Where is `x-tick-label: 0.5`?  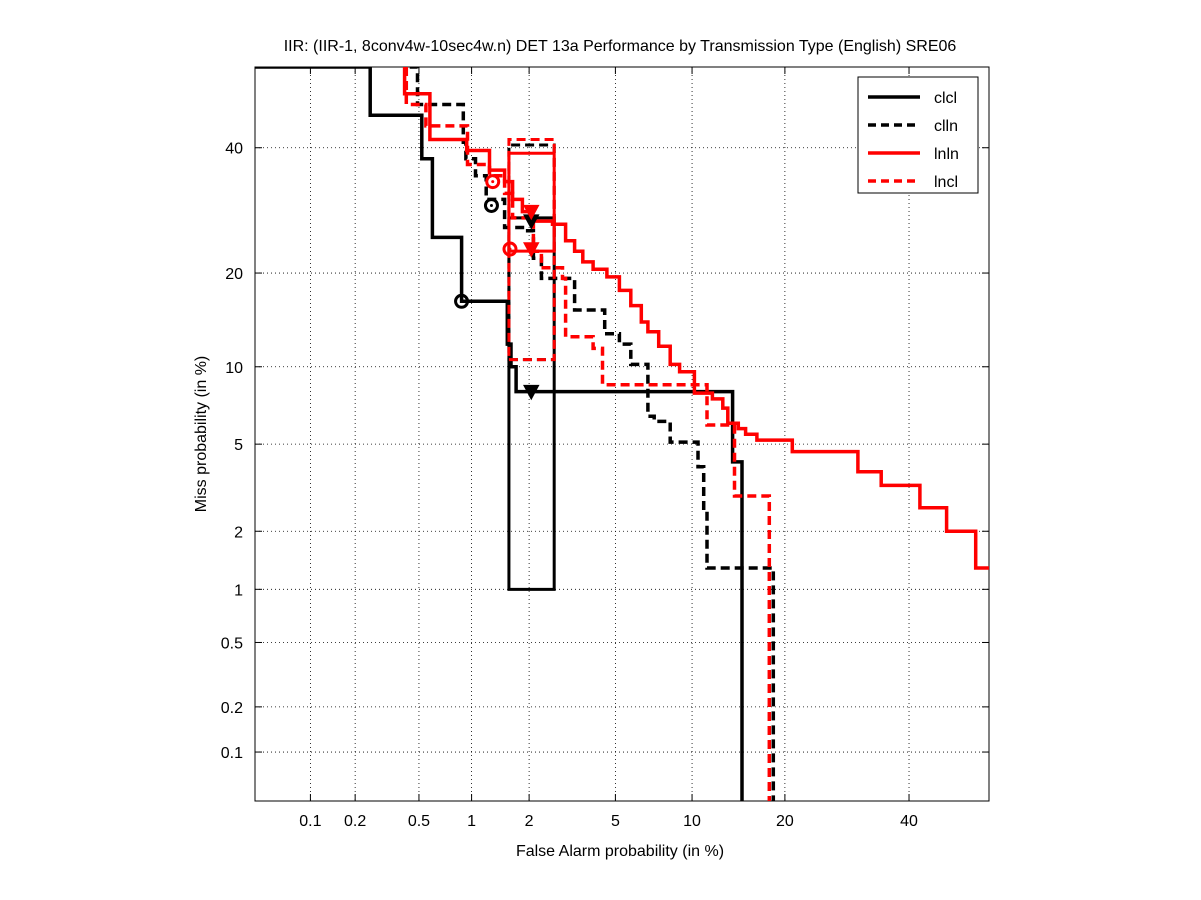
x-tick-label: 0.5 is located at coordinates (419, 821).